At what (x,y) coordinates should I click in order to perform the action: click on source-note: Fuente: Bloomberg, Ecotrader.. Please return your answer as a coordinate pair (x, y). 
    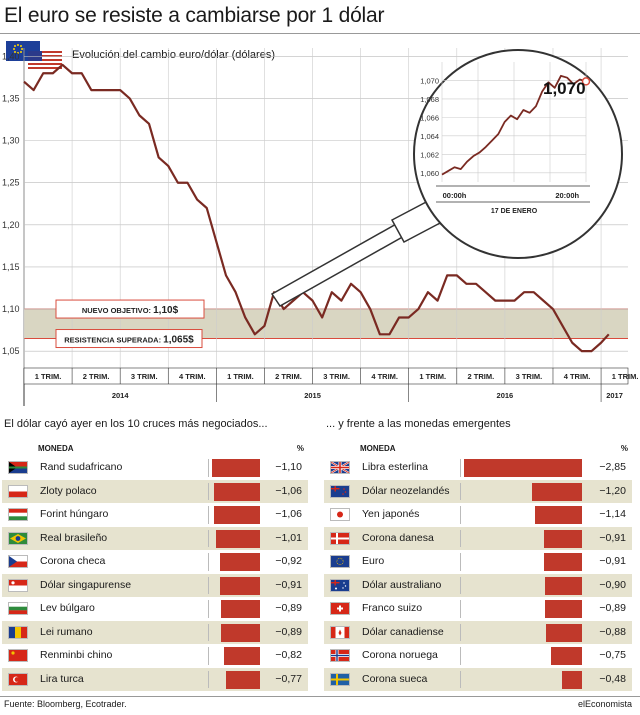
    Looking at the image, I should click on (65, 704).